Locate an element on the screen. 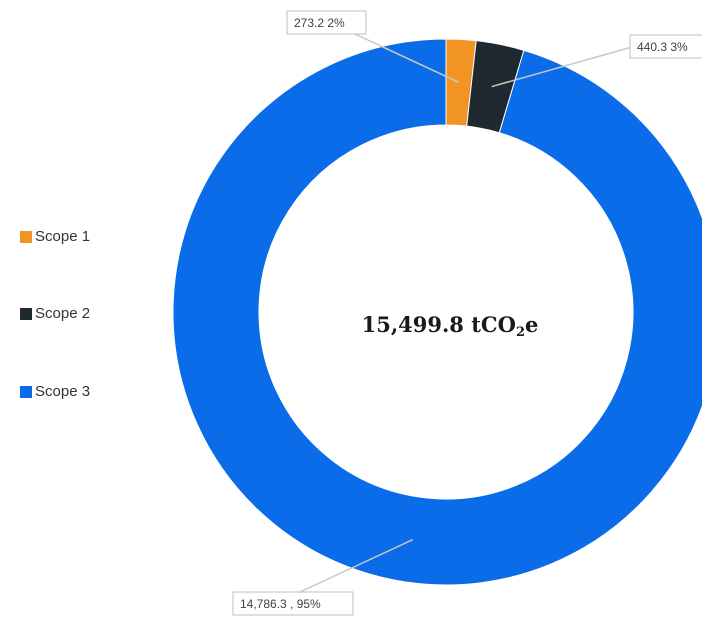  data-label-text: 273.2 2% is located at coordinates (319, 23).